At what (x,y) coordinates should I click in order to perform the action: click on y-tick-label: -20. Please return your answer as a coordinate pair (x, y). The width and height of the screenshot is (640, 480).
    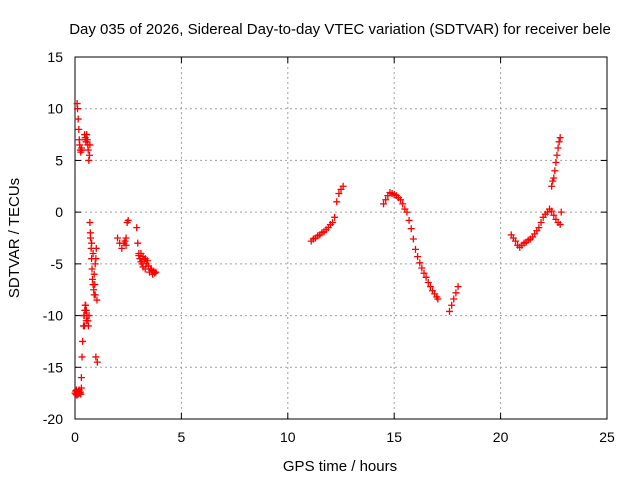
    Looking at the image, I should click on (53, 419).